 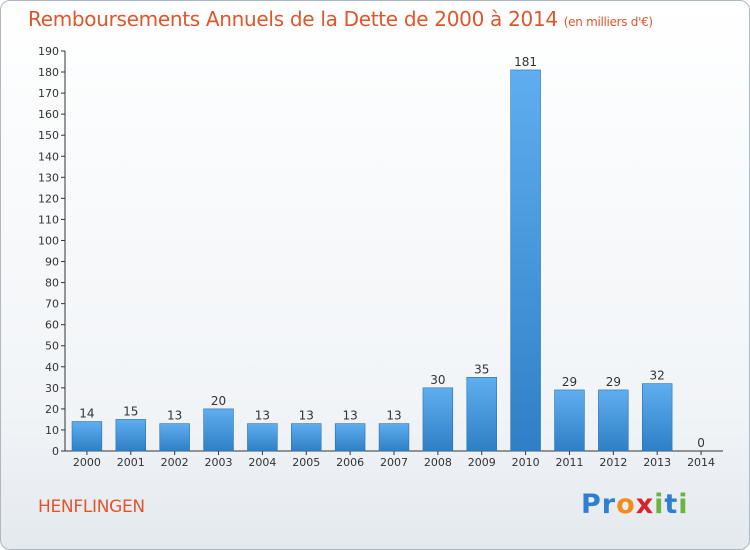 What do you see at coordinates (55, 451) in the screenshot?
I see `y-tick-label: 0` at bounding box center [55, 451].